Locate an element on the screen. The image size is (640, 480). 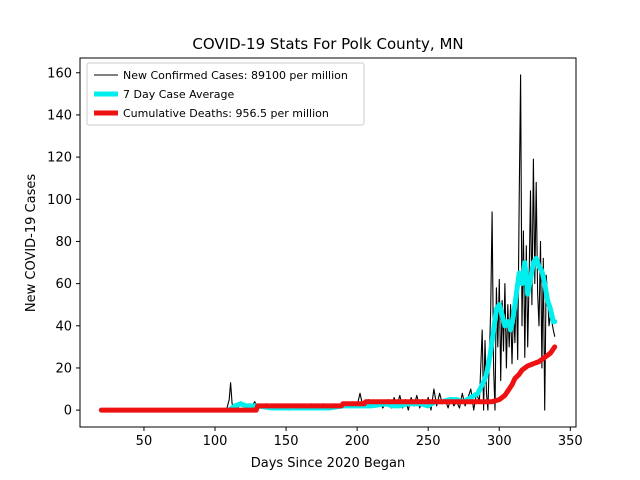
chart-title: COVID-19 Stats For Polk County, MN is located at coordinates (327, 44).